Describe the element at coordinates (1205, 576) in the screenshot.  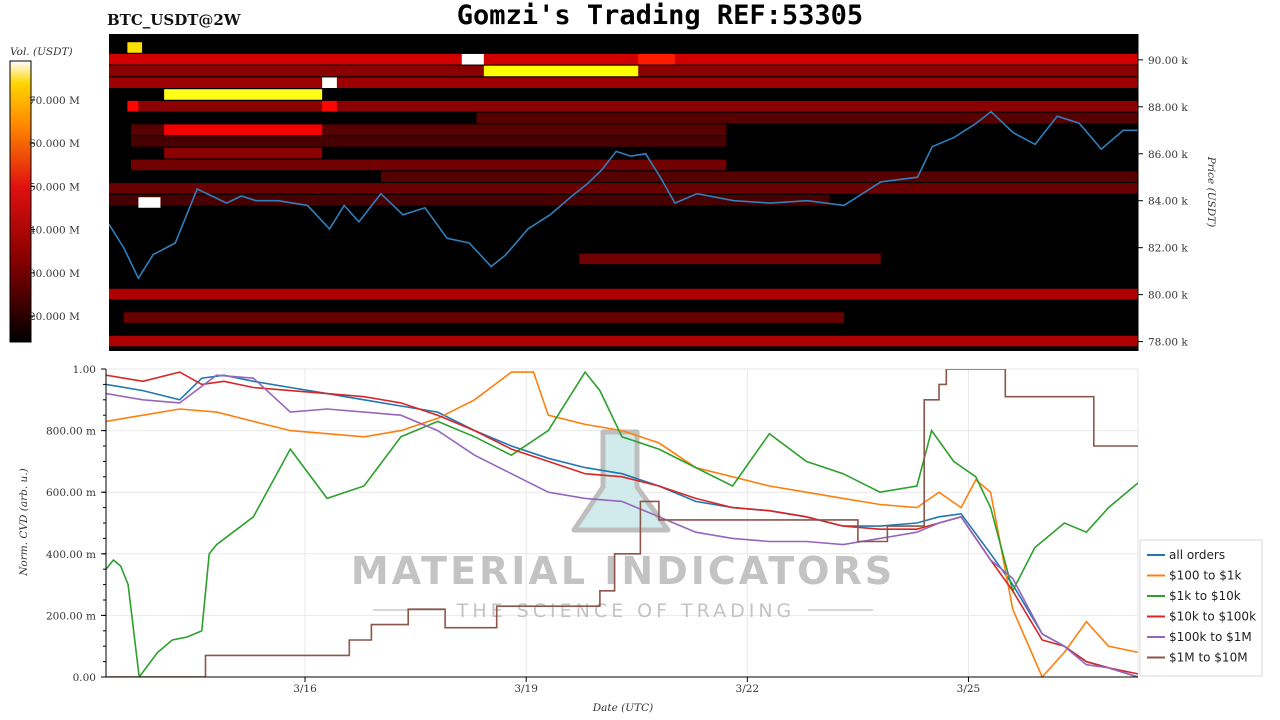
I see `legend-item-label: $100 to $1k` at that location.